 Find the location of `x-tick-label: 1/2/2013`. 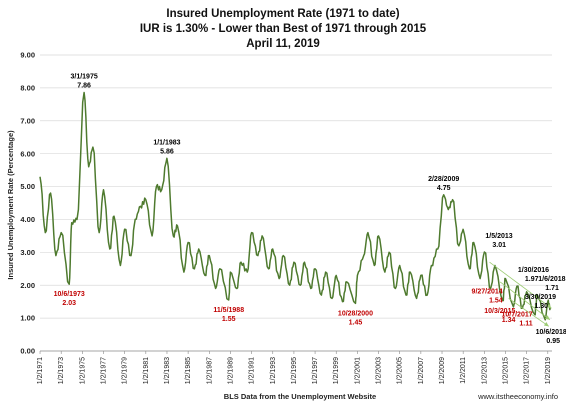

x-tick-label: 1/2/2013 is located at coordinates (484, 370).